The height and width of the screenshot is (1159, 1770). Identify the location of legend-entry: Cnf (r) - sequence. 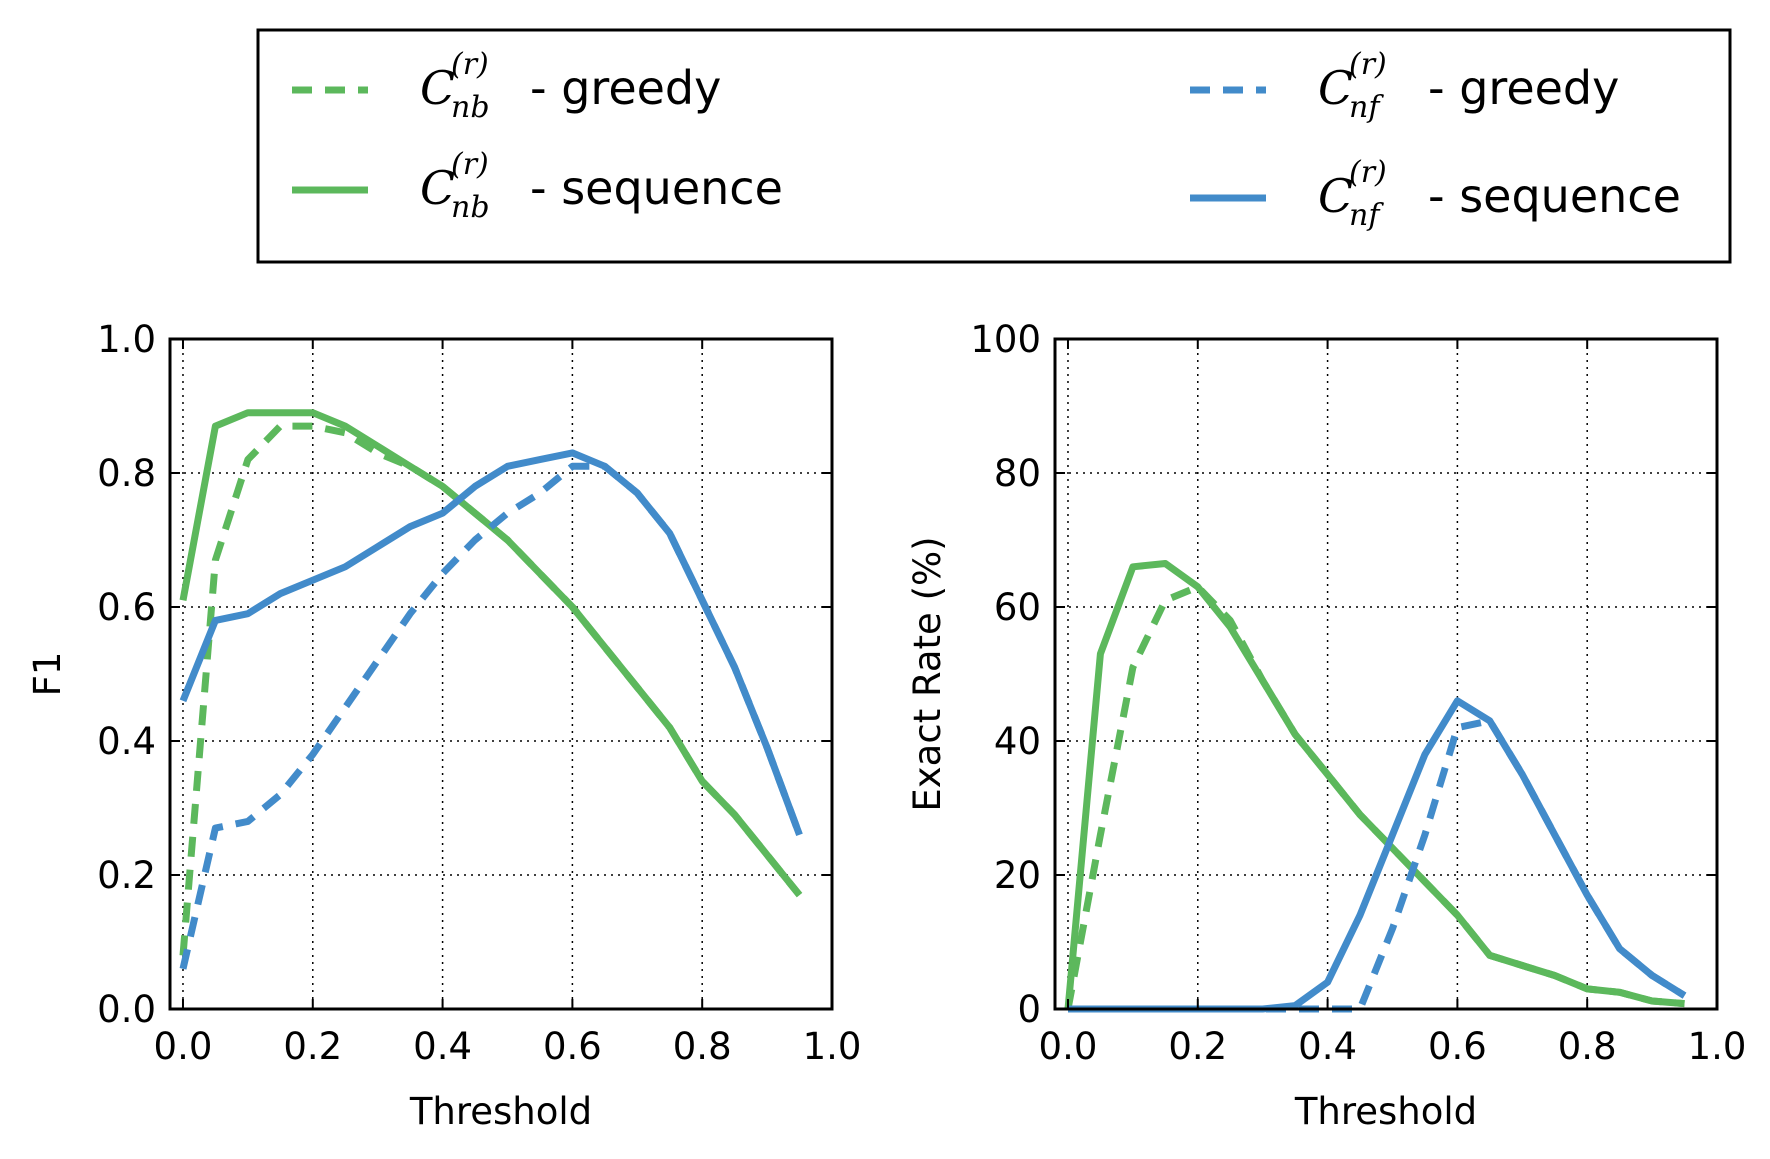
(1435, 194).